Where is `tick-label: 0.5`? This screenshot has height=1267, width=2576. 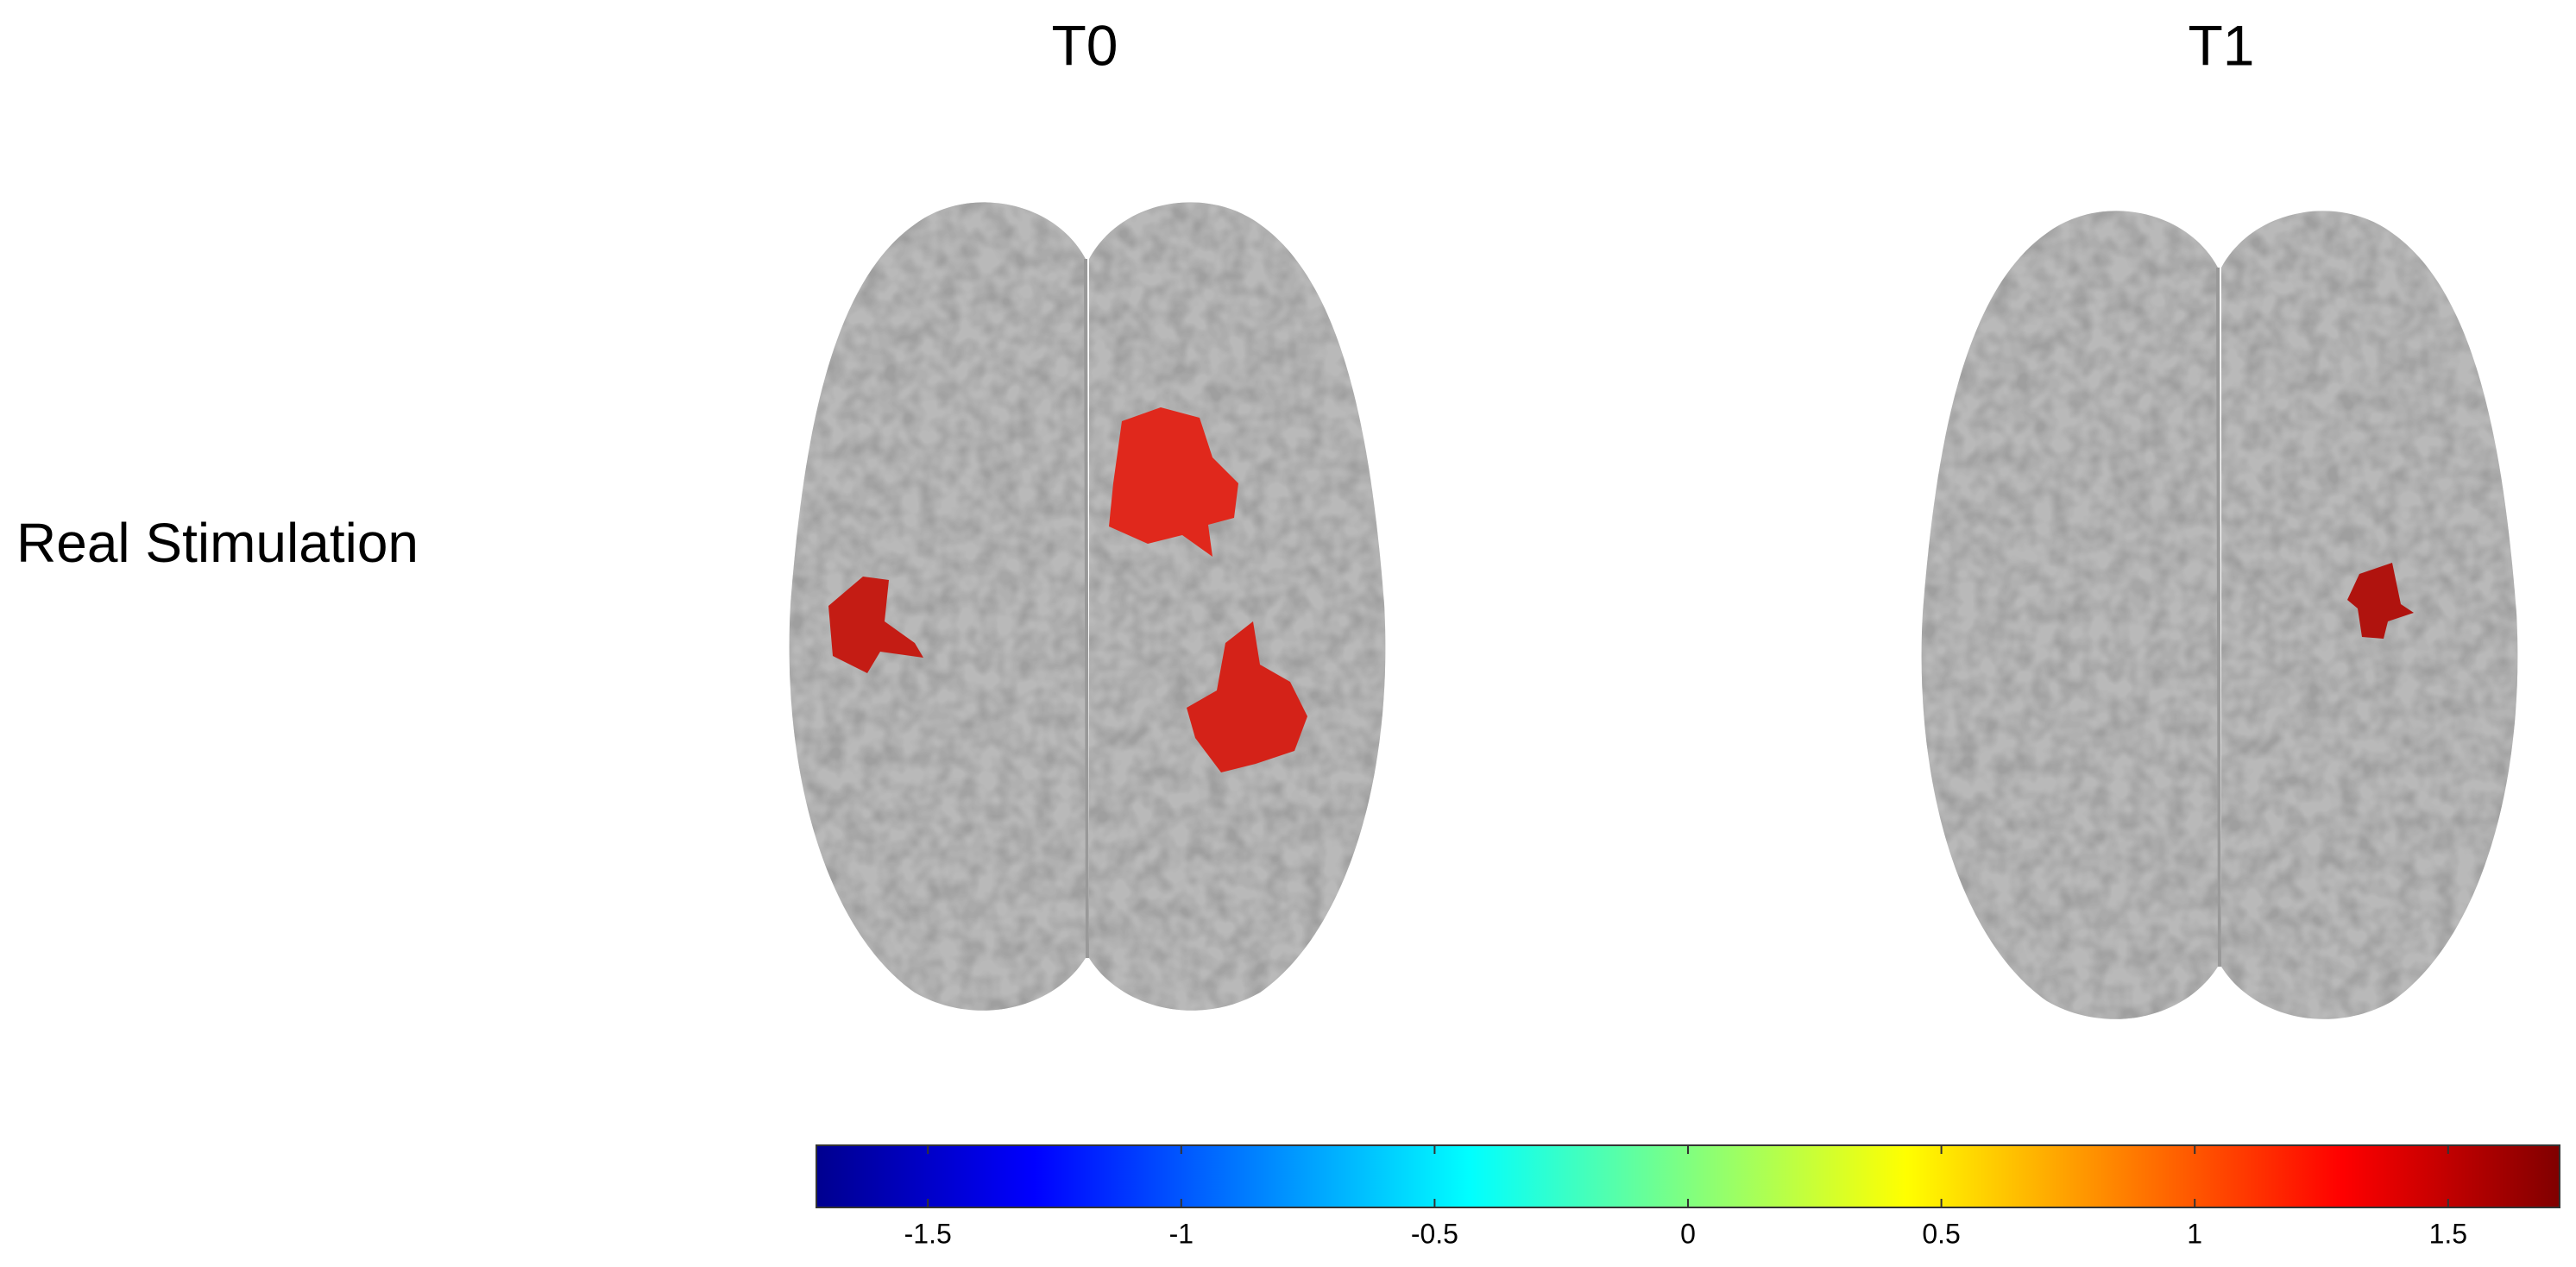 tick-label: 0.5 is located at coordinates (1941, 1233).